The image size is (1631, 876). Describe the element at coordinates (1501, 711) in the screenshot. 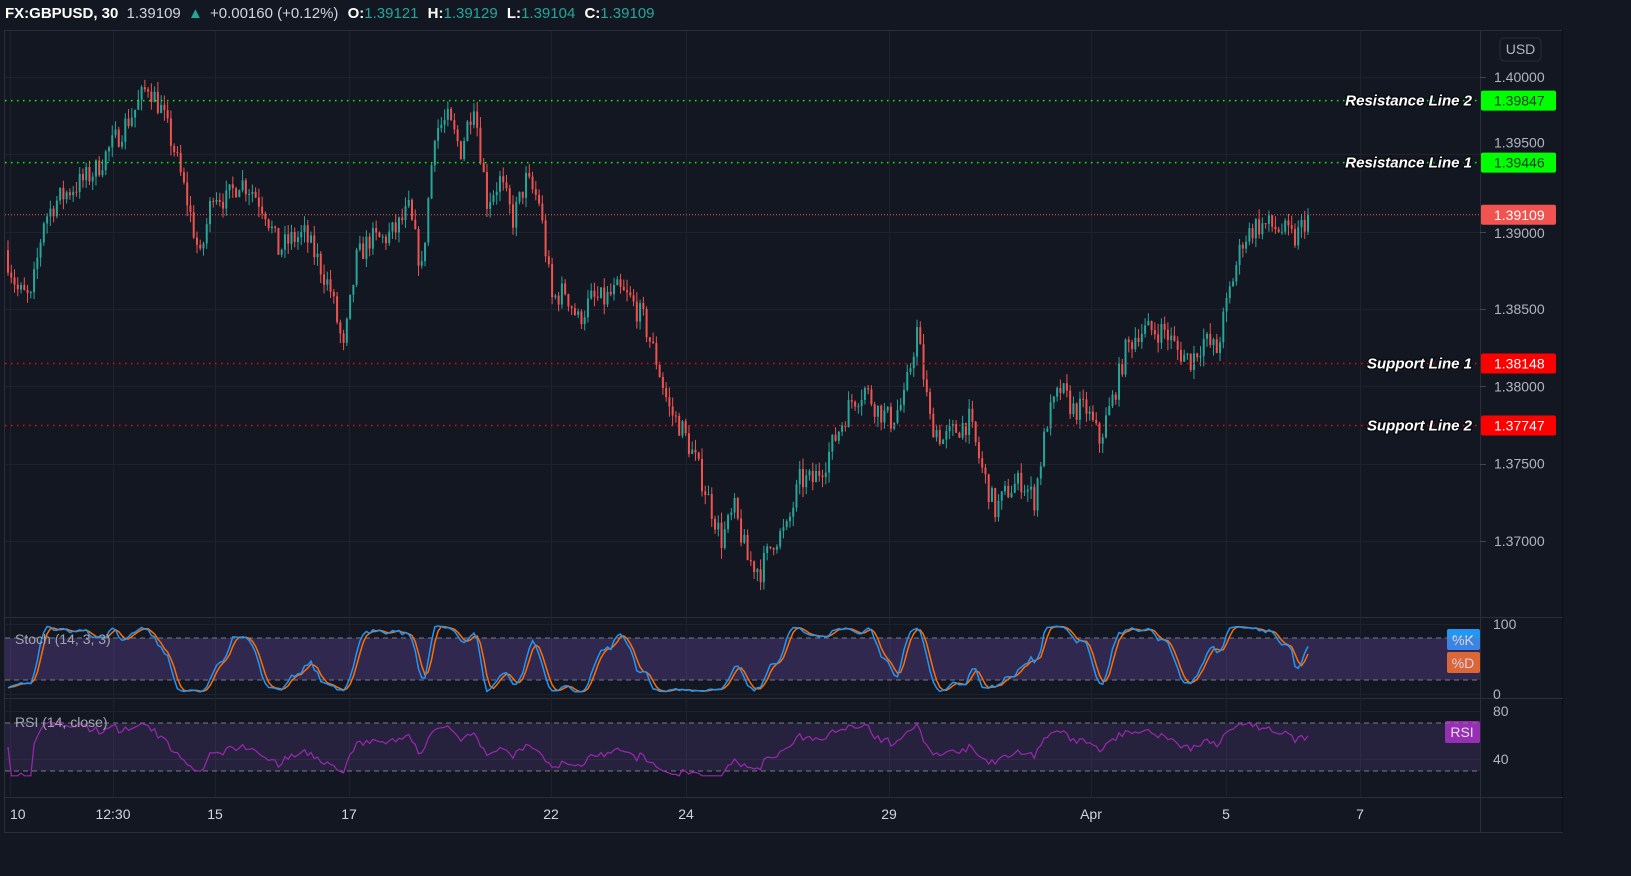

I see `rsi-tick-80: 80` at that location.